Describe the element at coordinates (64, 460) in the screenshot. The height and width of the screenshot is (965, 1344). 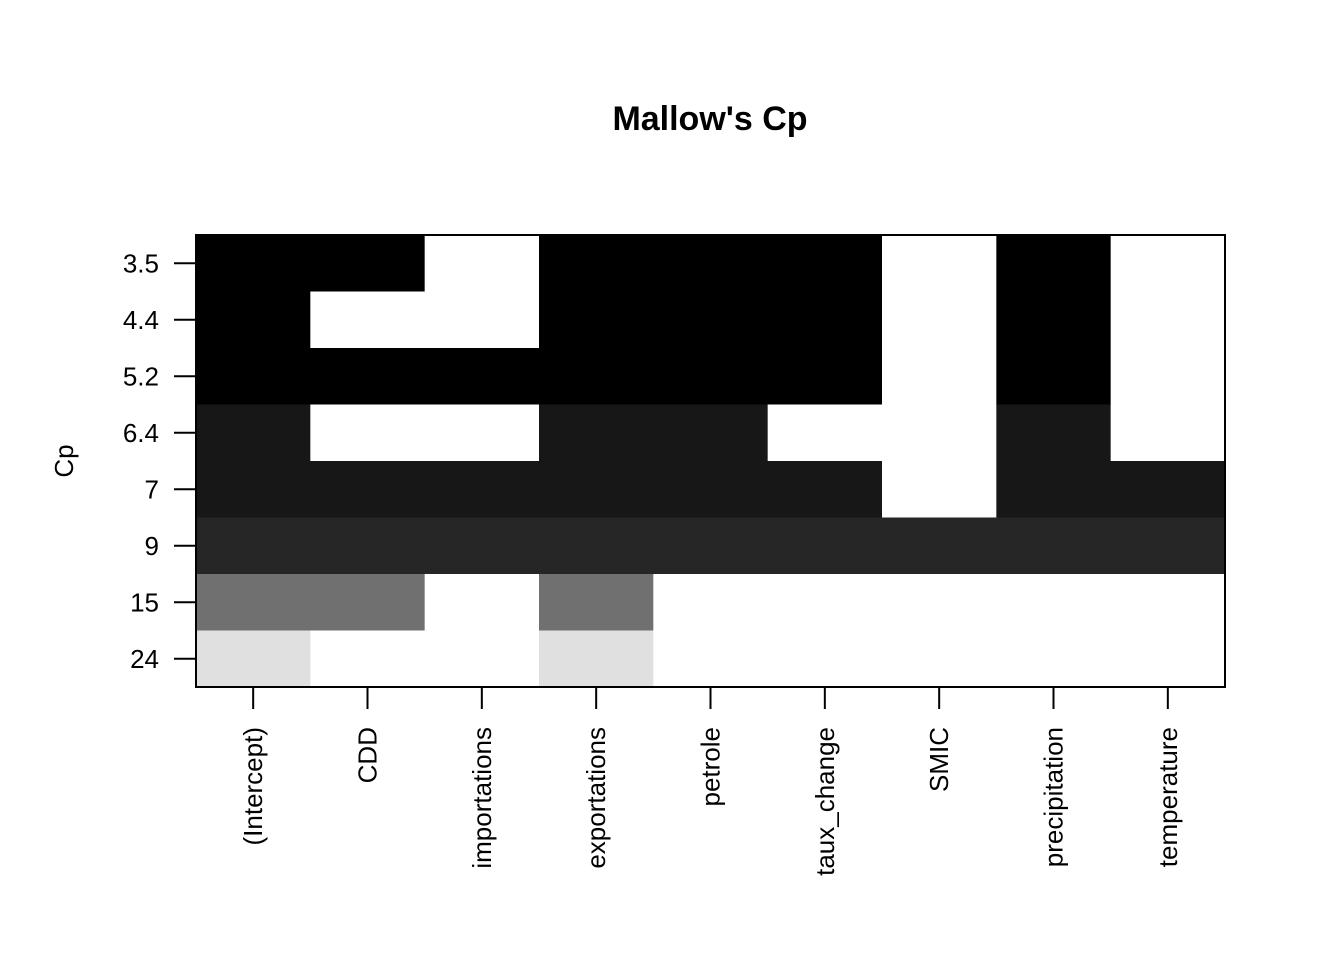
I see `y-axis-label: Cp` at that location.